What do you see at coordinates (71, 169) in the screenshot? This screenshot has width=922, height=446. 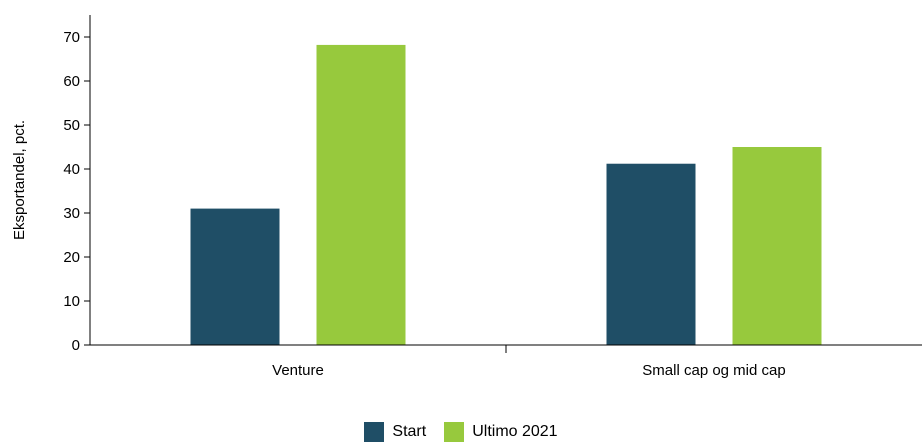 I see `y-tick-label-4: 40` at bounding box center [71, 169].